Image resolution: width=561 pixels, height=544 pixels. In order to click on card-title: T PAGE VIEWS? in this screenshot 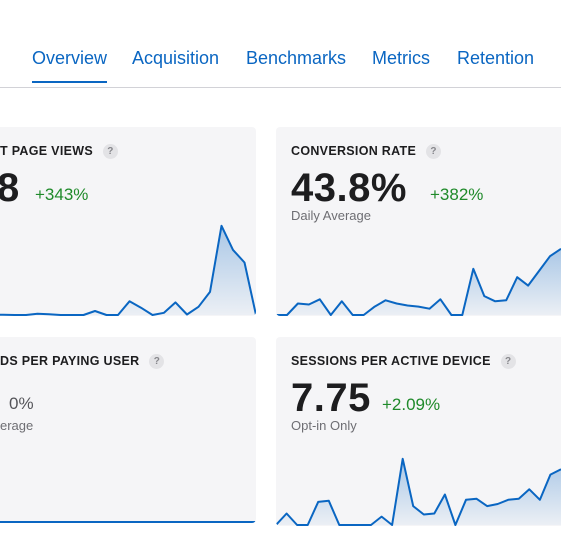, I will do `click(59, 151)`.